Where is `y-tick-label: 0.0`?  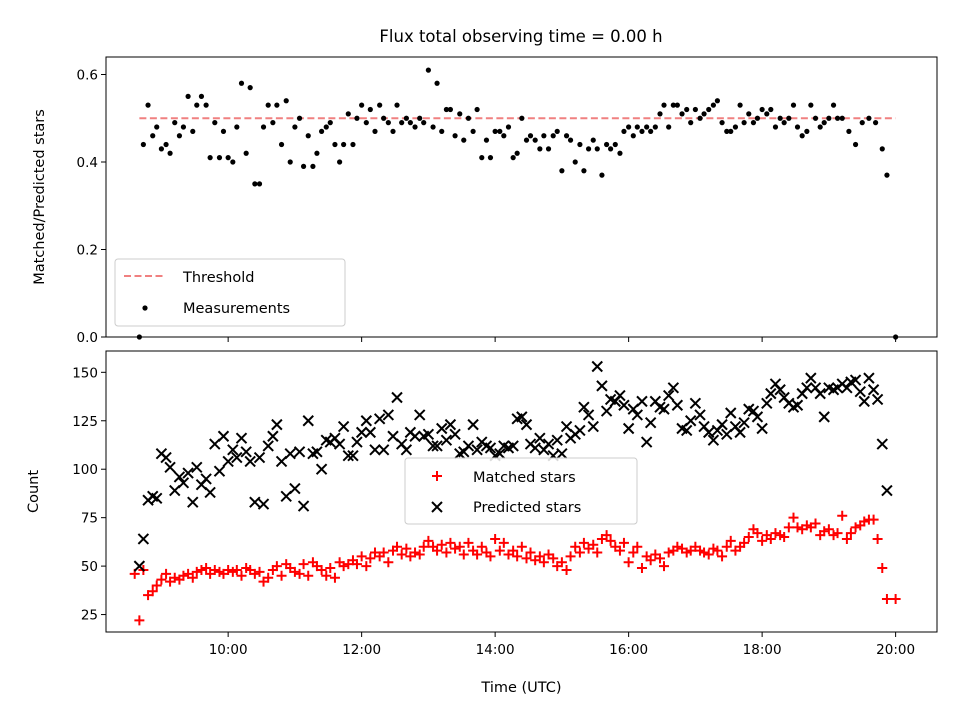
y-tick-label: 0.0 is located at coordinates (87, 338).